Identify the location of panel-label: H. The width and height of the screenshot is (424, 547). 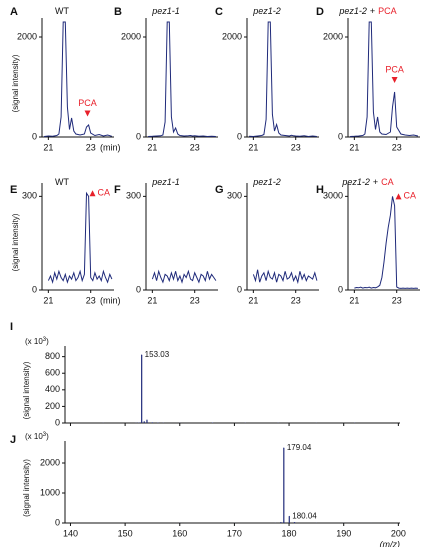
(320, 190).